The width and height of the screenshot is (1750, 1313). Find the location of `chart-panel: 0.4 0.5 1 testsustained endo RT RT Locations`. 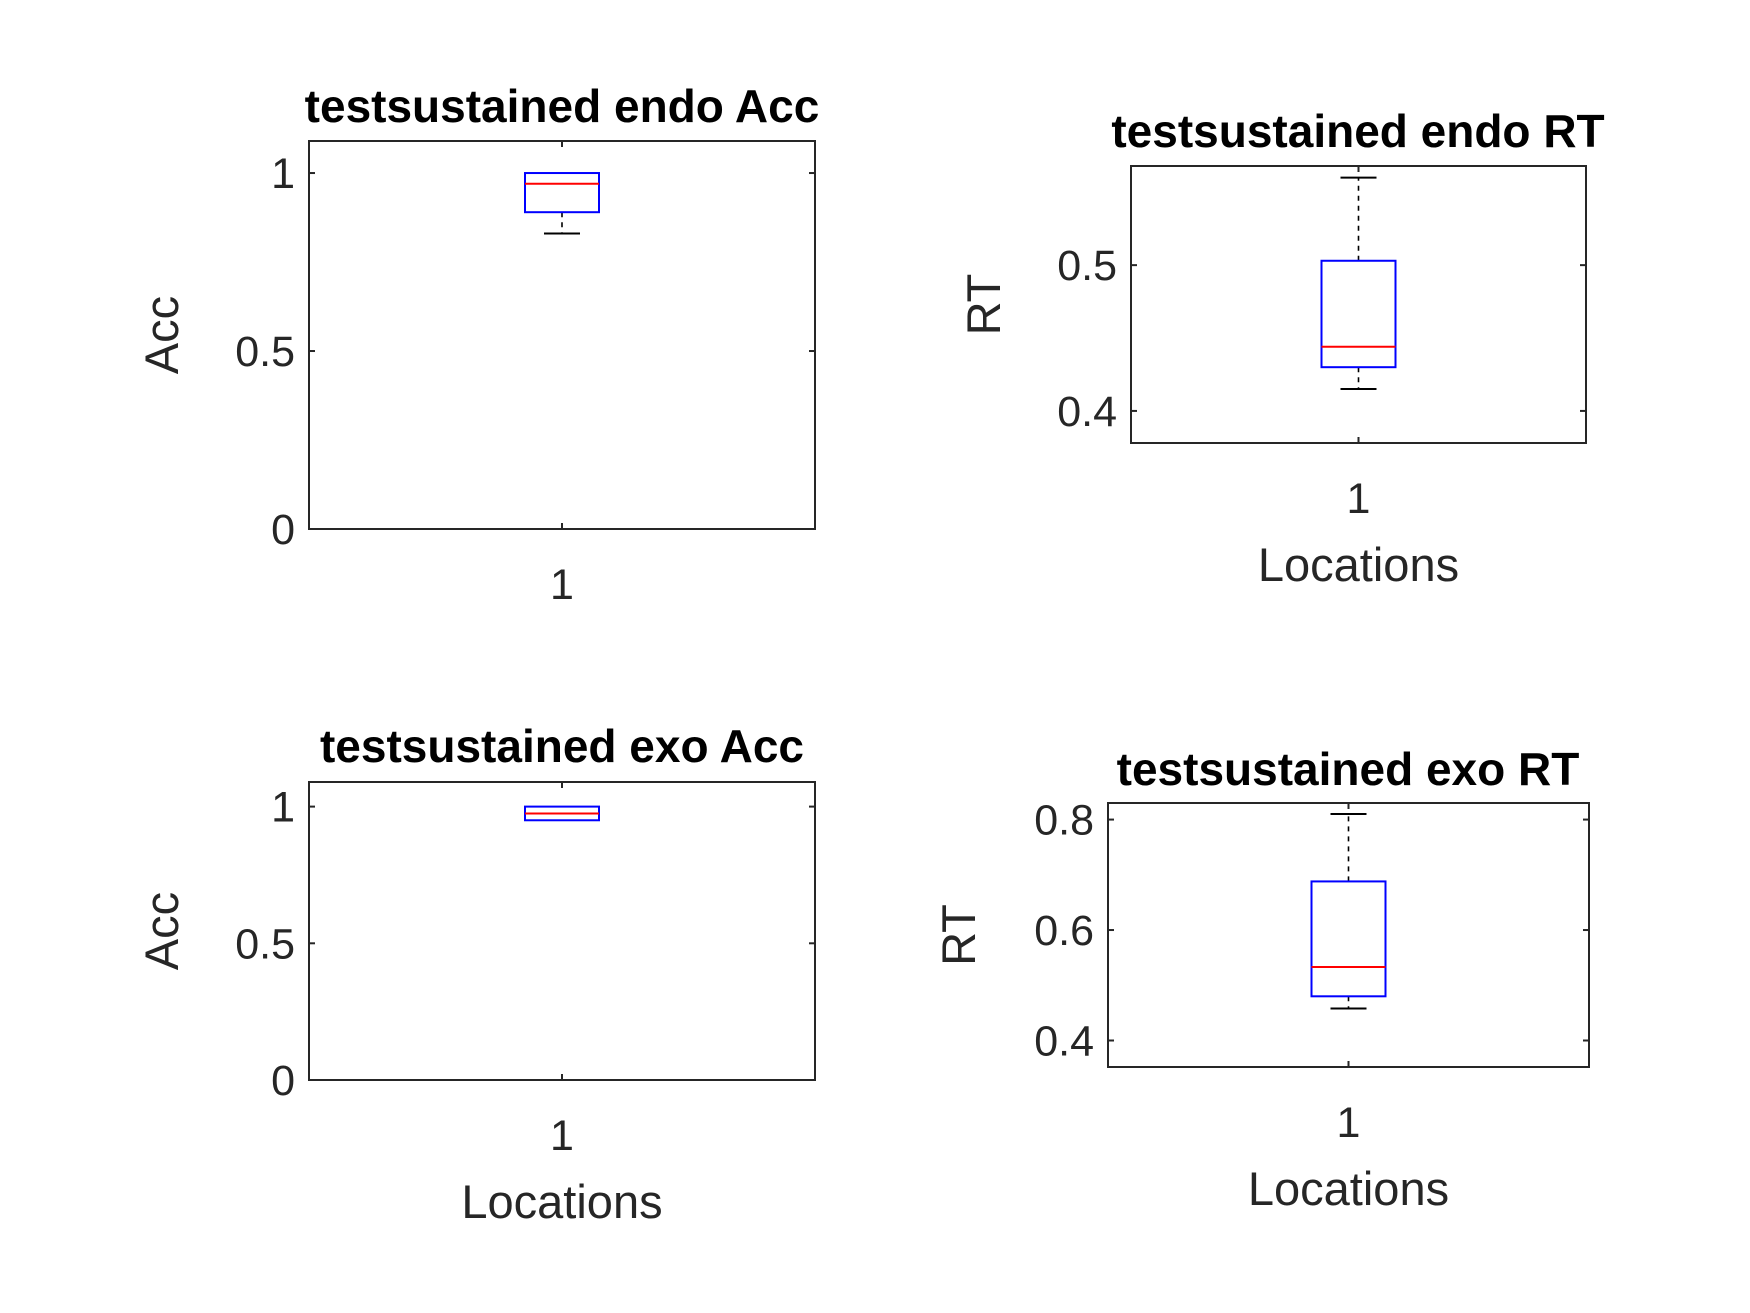

chart-panel: 0.4 0.5 1 testsustained endo RT RT Locations is located at coordinates (1281, 348).